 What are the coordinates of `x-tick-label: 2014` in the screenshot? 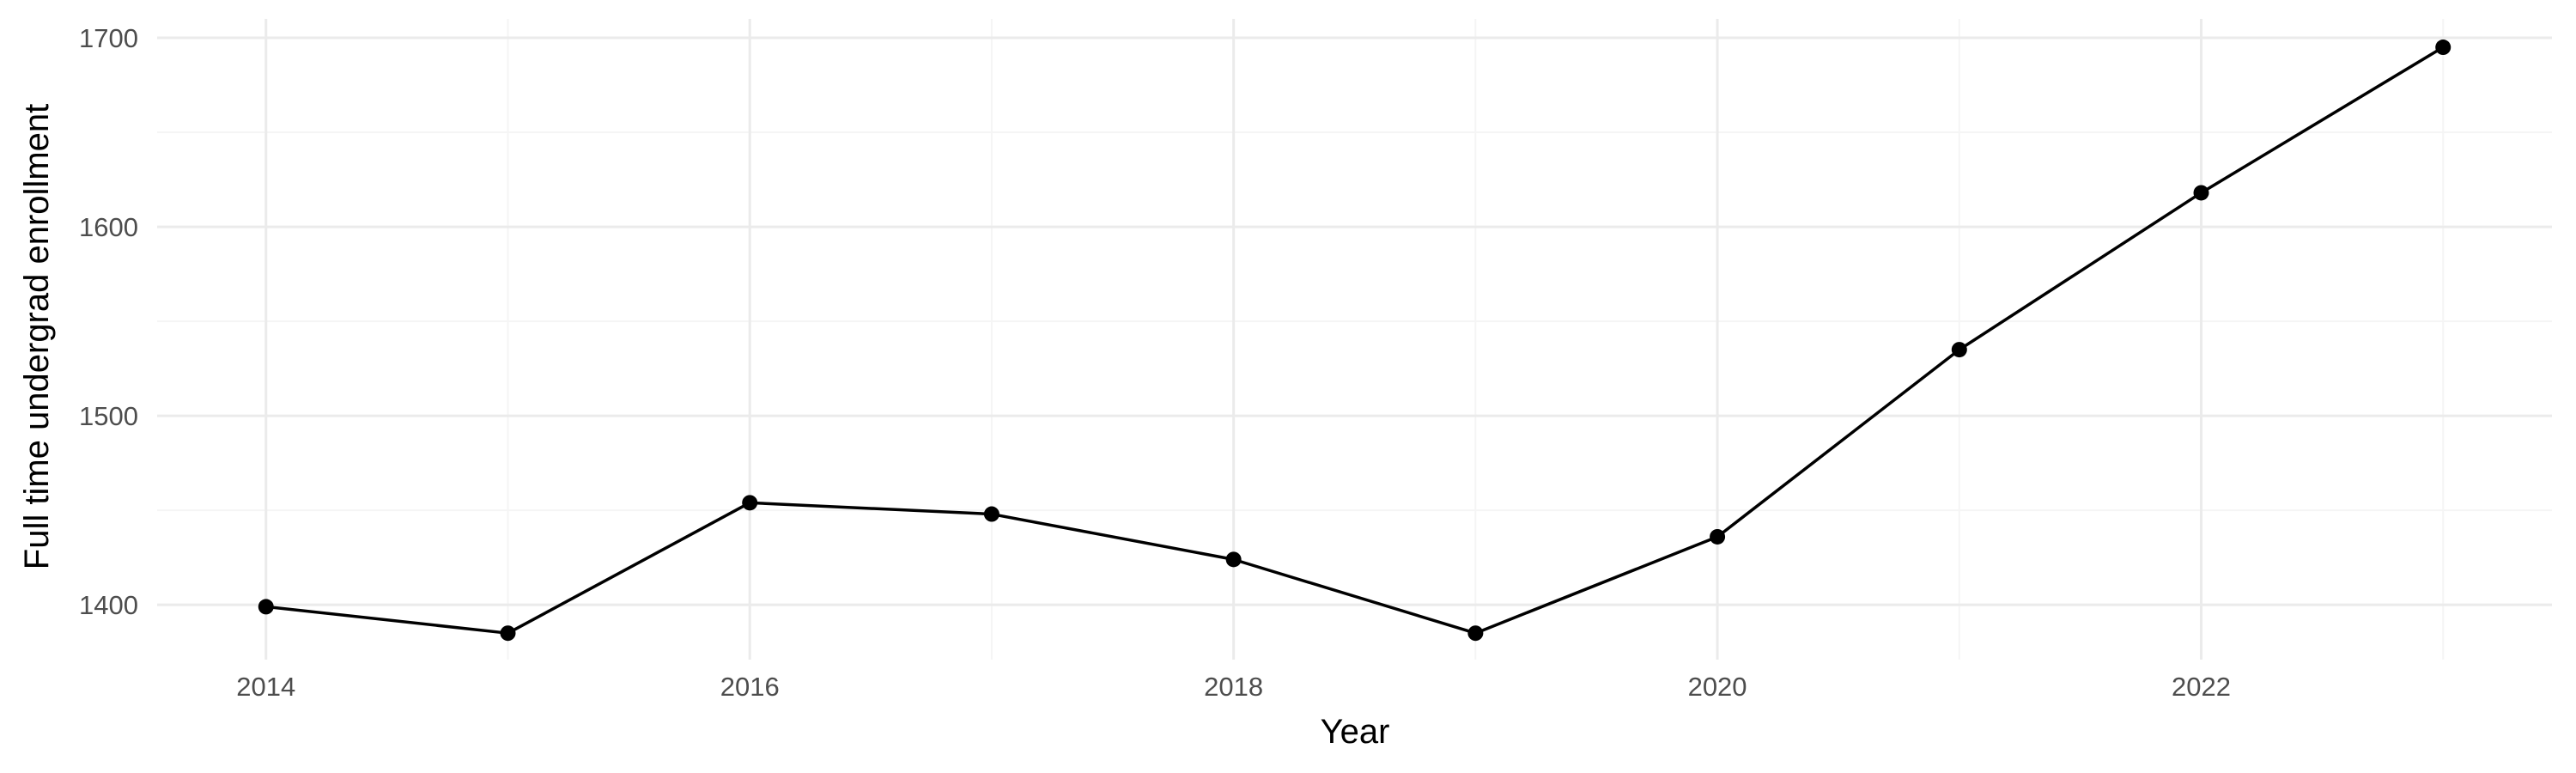 It's located at (265, 687).